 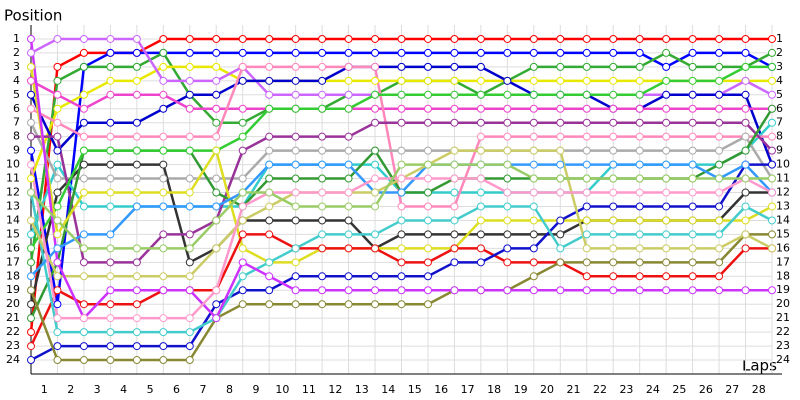 I want to click on y-tick-label-right: 14, so click(x=783, y=219).